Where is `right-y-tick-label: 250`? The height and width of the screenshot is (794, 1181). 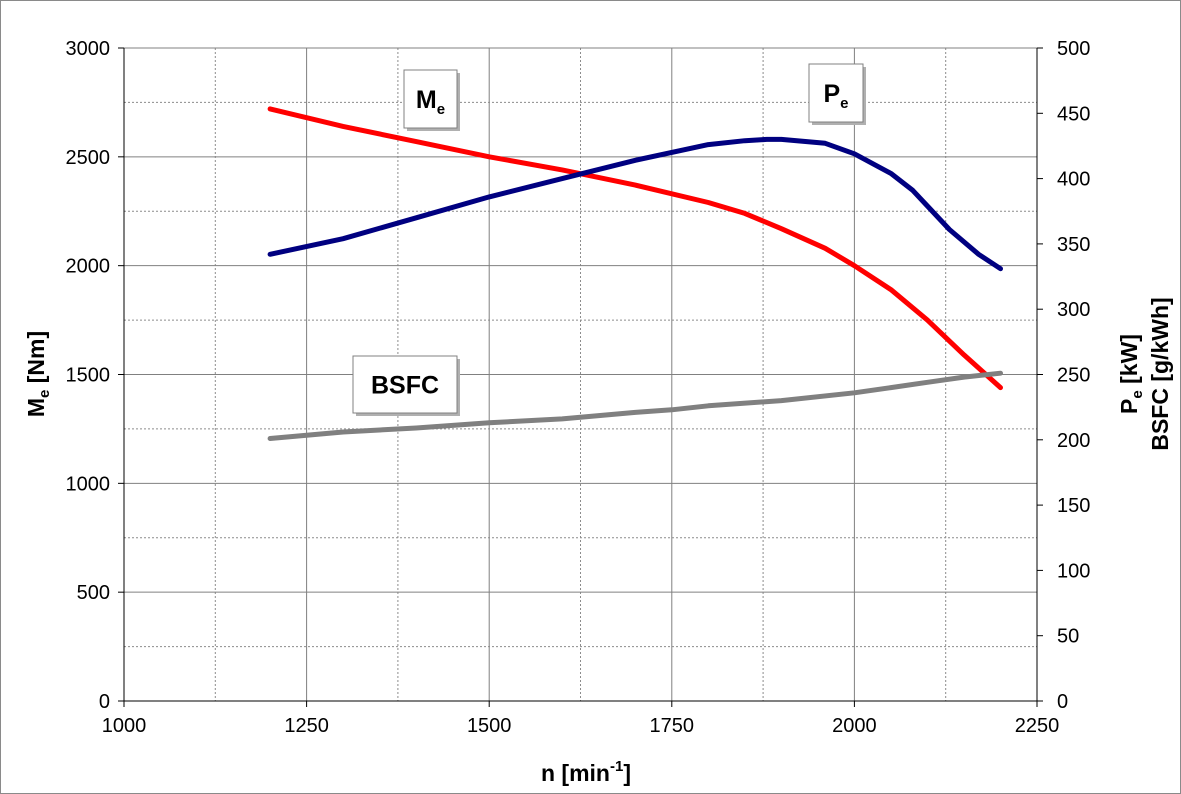
right-y-tick-label: 250 is located at coordinates (1073, 376).